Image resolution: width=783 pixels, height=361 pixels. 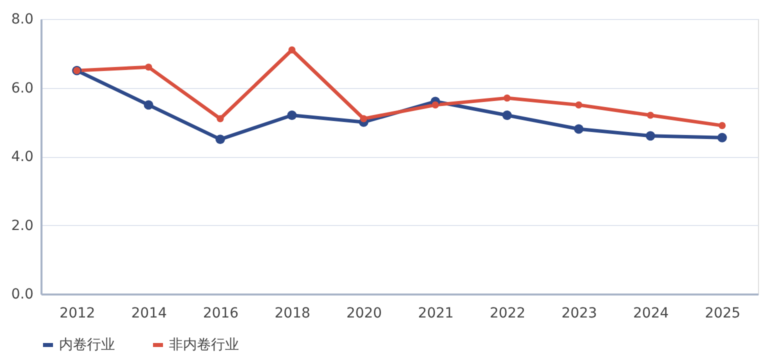 What do you see at coordinates (651, 314) in the screenshot?
I see `x-tick-label: 2024` at bounding box center [651, 314].